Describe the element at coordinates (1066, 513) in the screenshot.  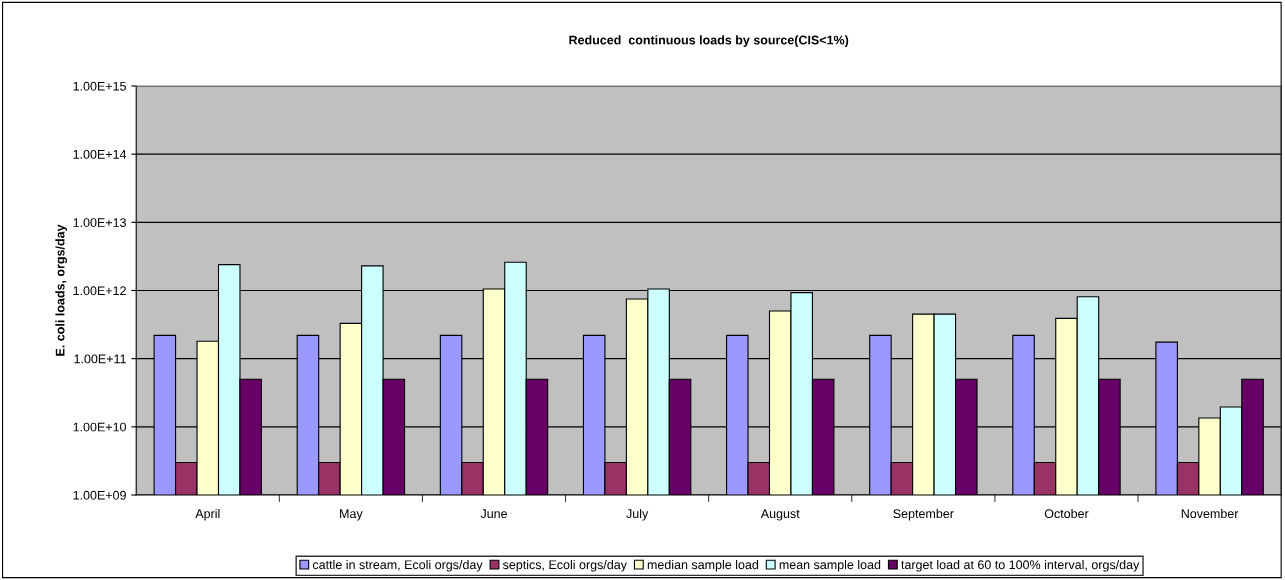
I see `x-tick-label: October` at that location.